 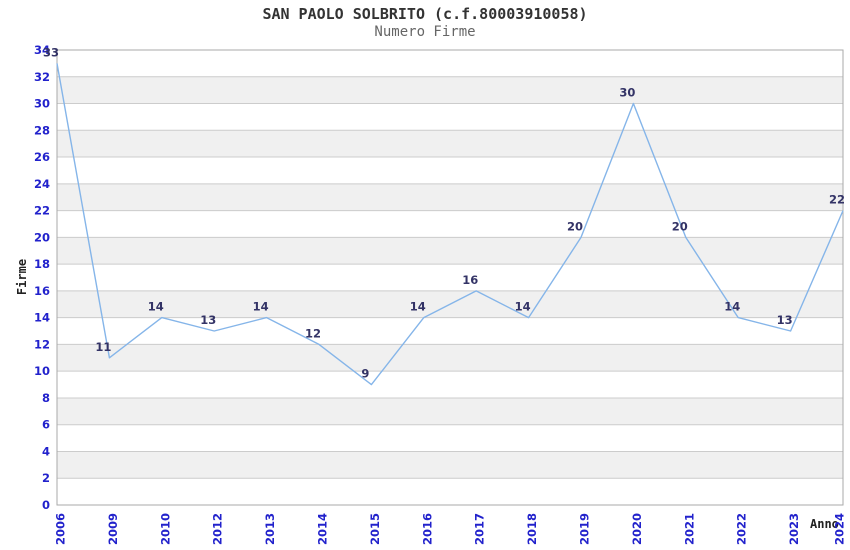 I want to click on y-tick-label: 34, so click(x=42, y=50).